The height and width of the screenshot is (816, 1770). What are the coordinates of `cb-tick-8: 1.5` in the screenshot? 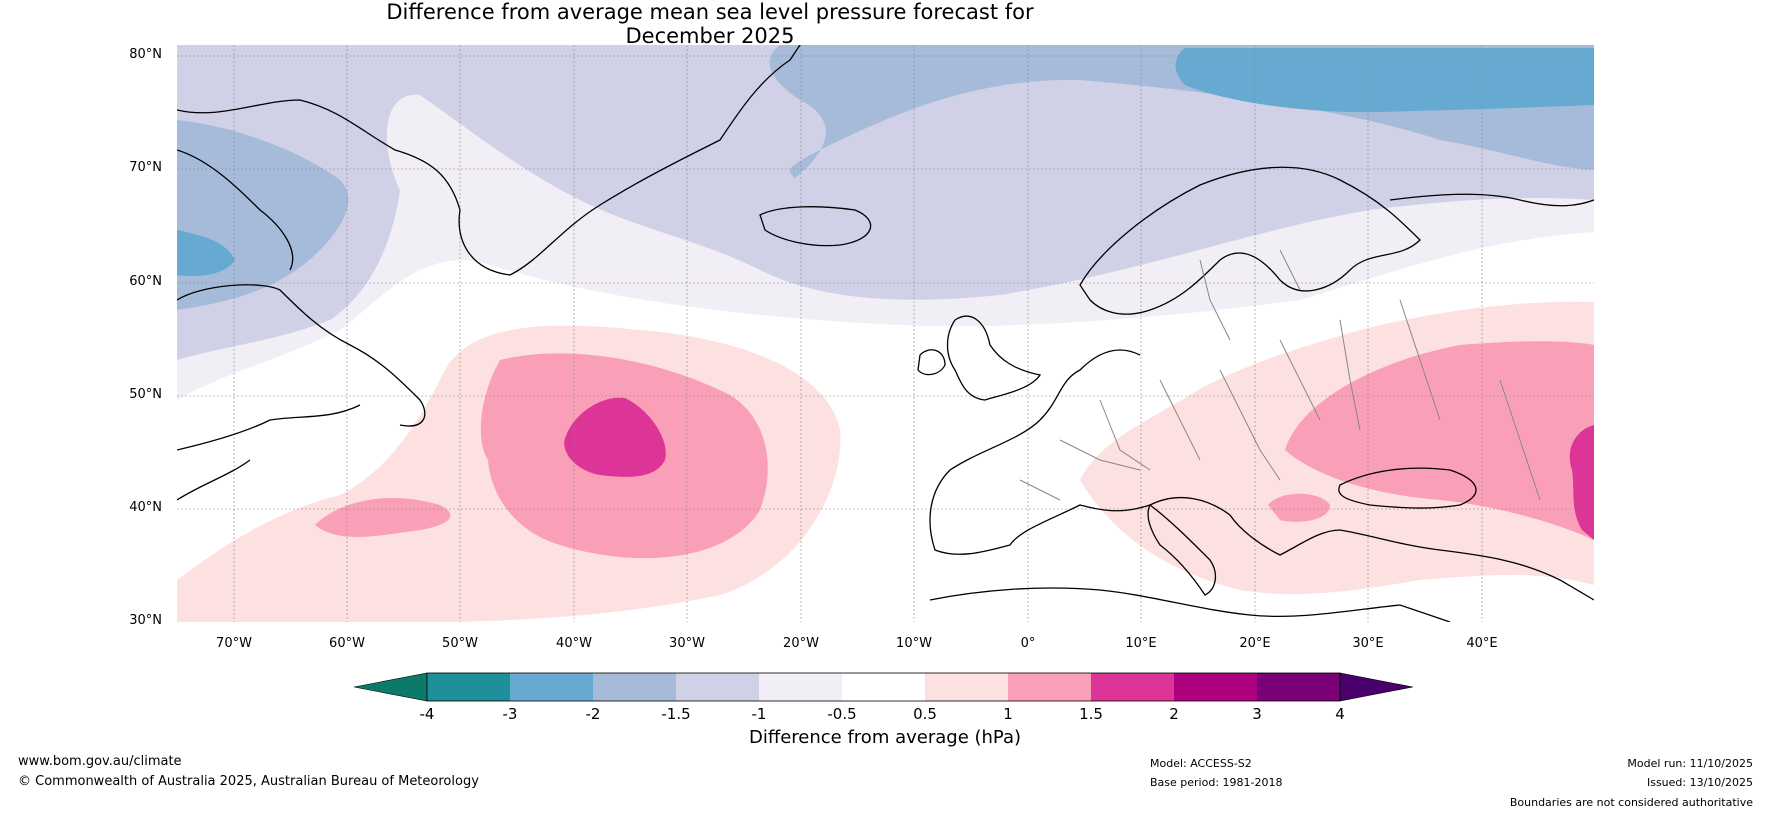 It's located at (1091, 714).